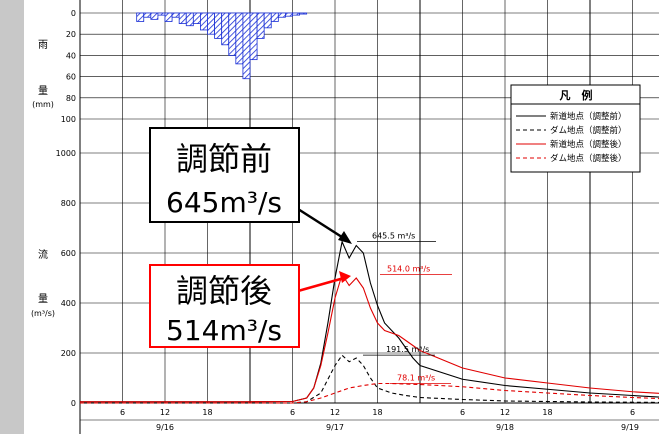 Image resolution: width=659 pixels, height=434 pixels. Describe the element at coordinates (407, 349) in the screenshot. I see `peak-label: 191.5 m³/s` at that location.